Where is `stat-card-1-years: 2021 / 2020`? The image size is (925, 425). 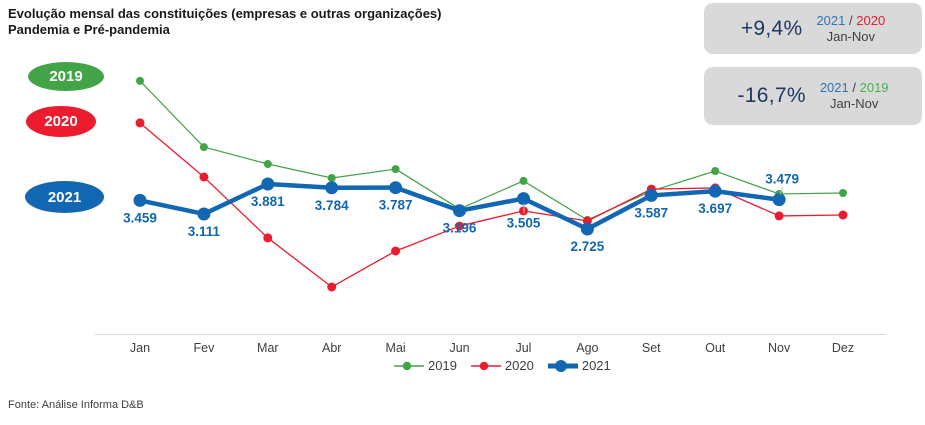
stat-card-1-years: 2021 / 2020 is located at coordinates (850, 21).